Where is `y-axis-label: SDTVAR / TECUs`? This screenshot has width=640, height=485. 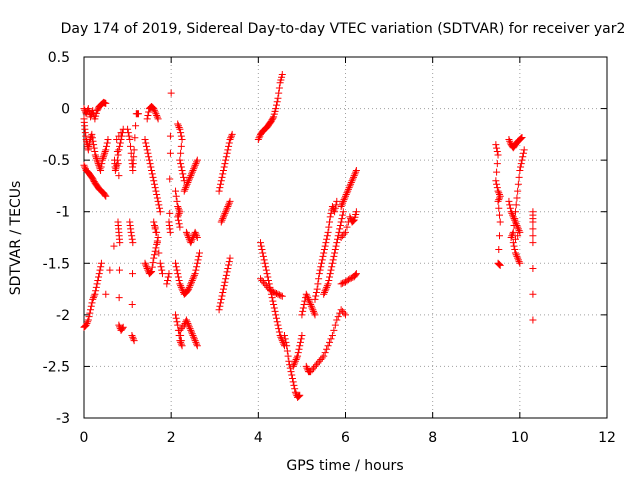 y-axis-label: SDTVAR / TECUs is located at coordinates (16, 238).